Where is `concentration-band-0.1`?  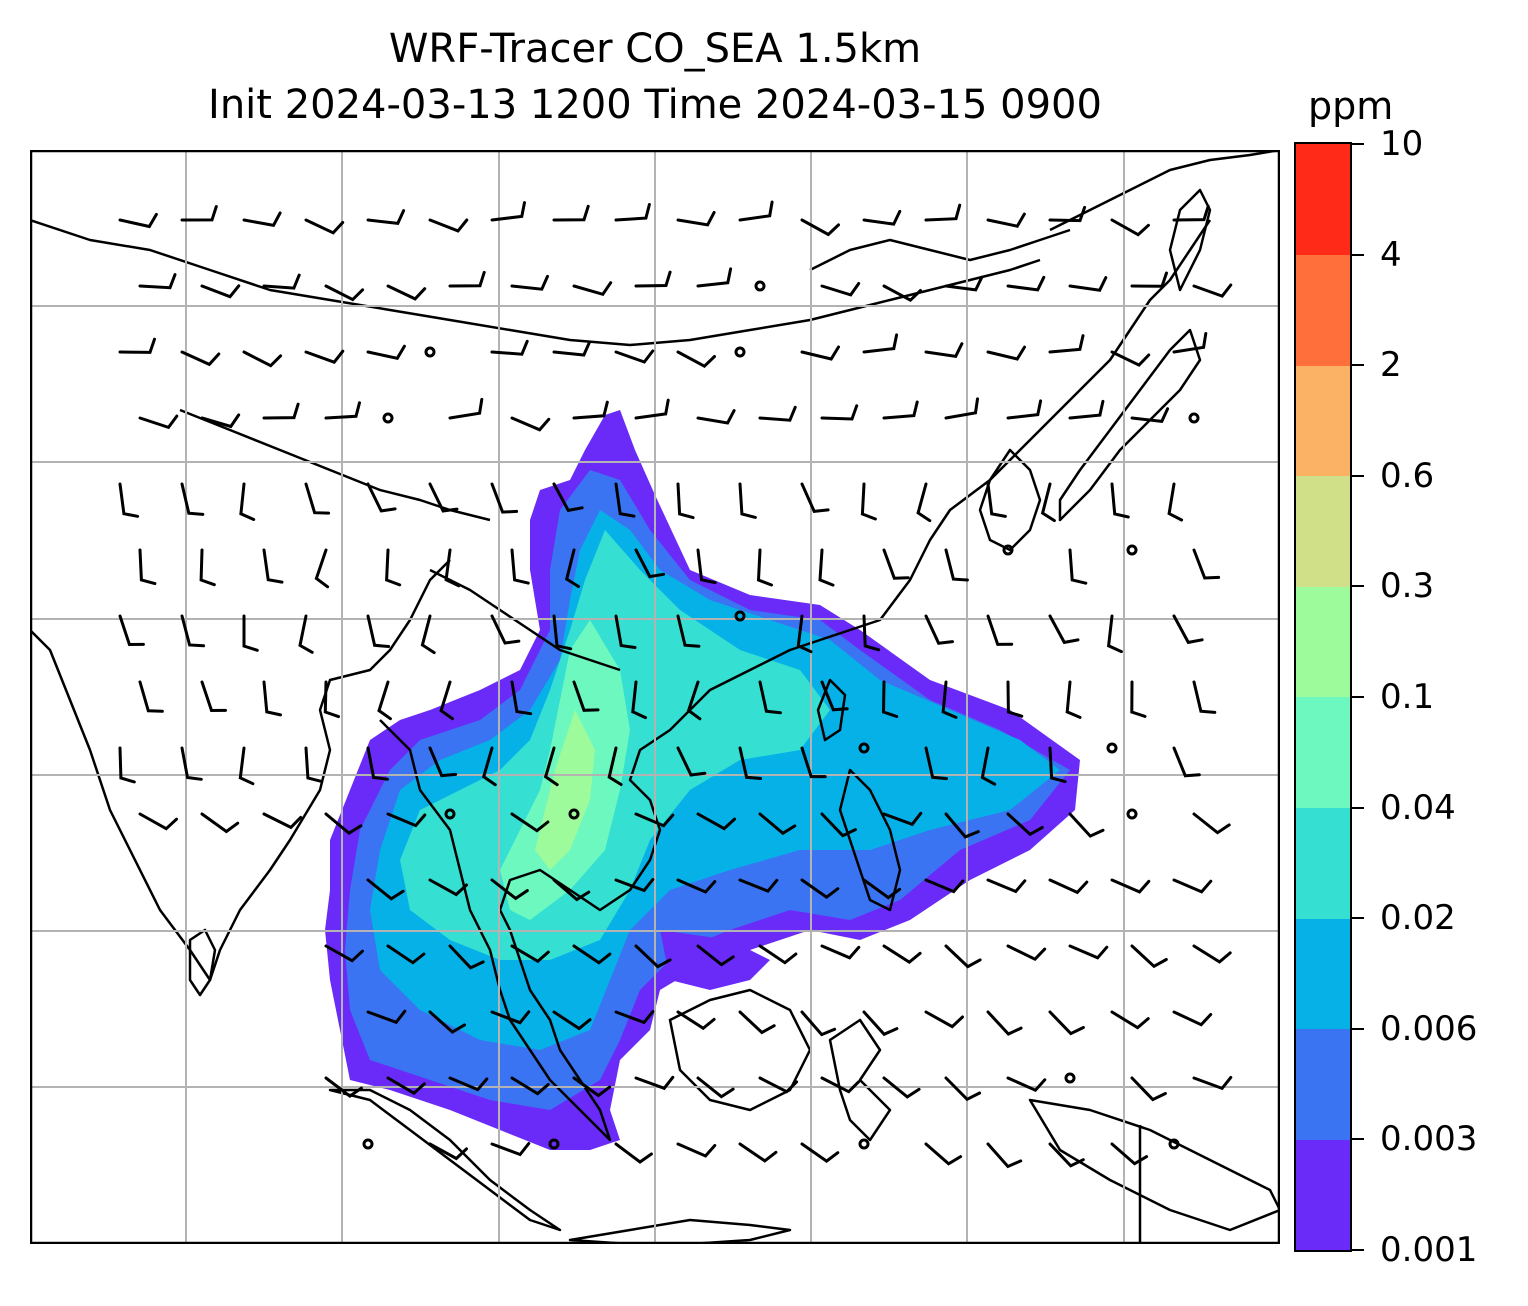
concentration-band-0.1 is located at coordinates (565, 790).